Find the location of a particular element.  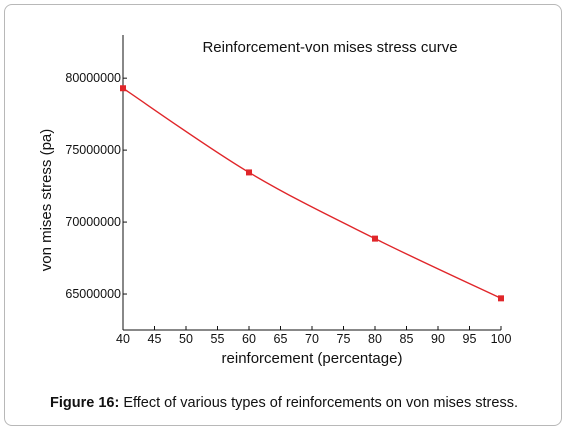

x-tick-label: 75 is located at coordinates (344, 339).